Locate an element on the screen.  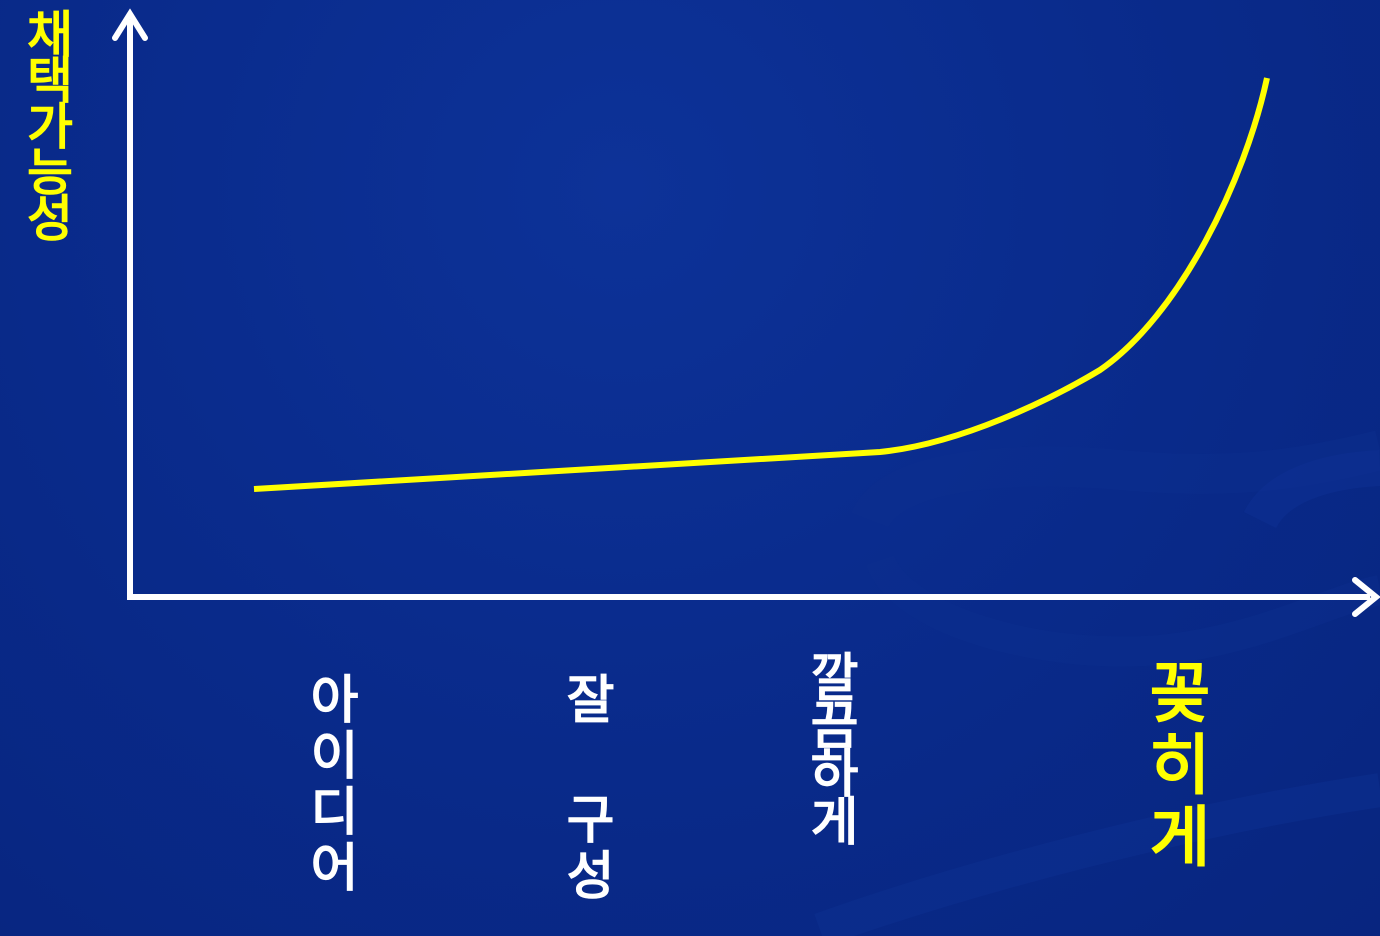
y-axis-label: 채택가능성 is located at coordinates (46, 123).